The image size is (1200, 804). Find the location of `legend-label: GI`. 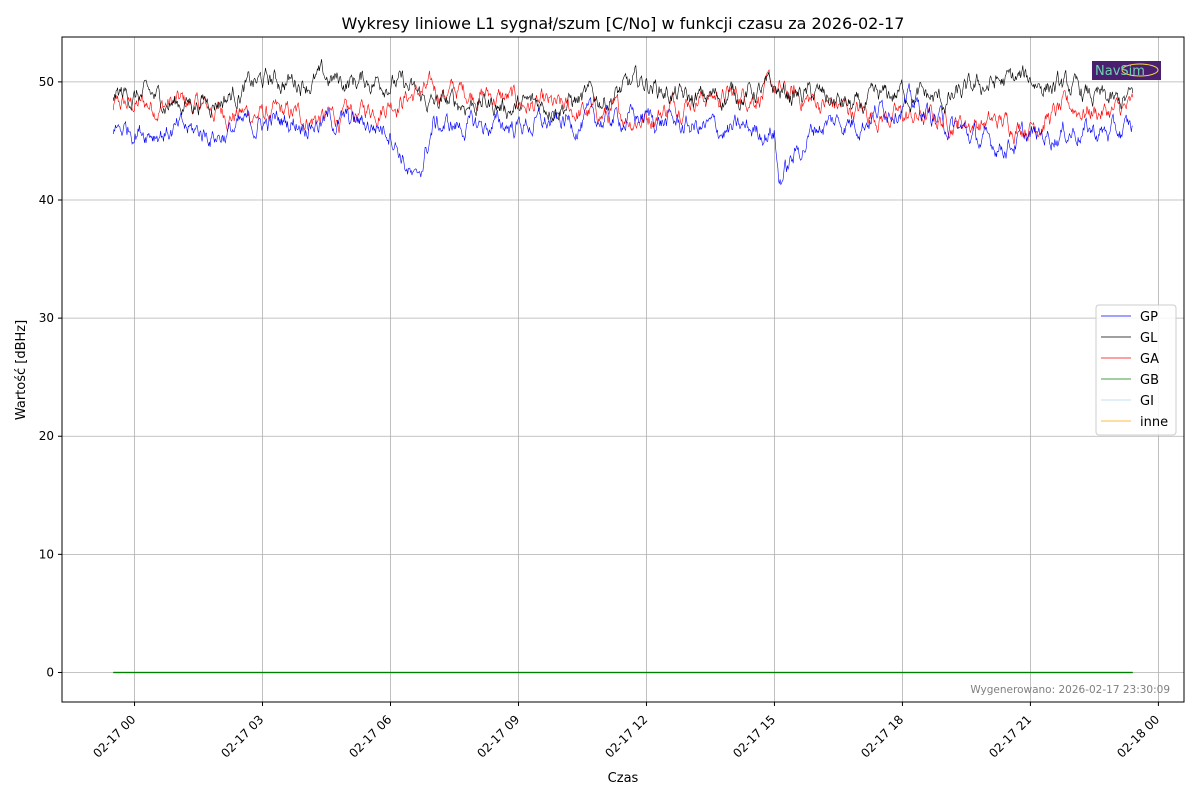

legend-label: GI is located at coordinates (1147, 401).